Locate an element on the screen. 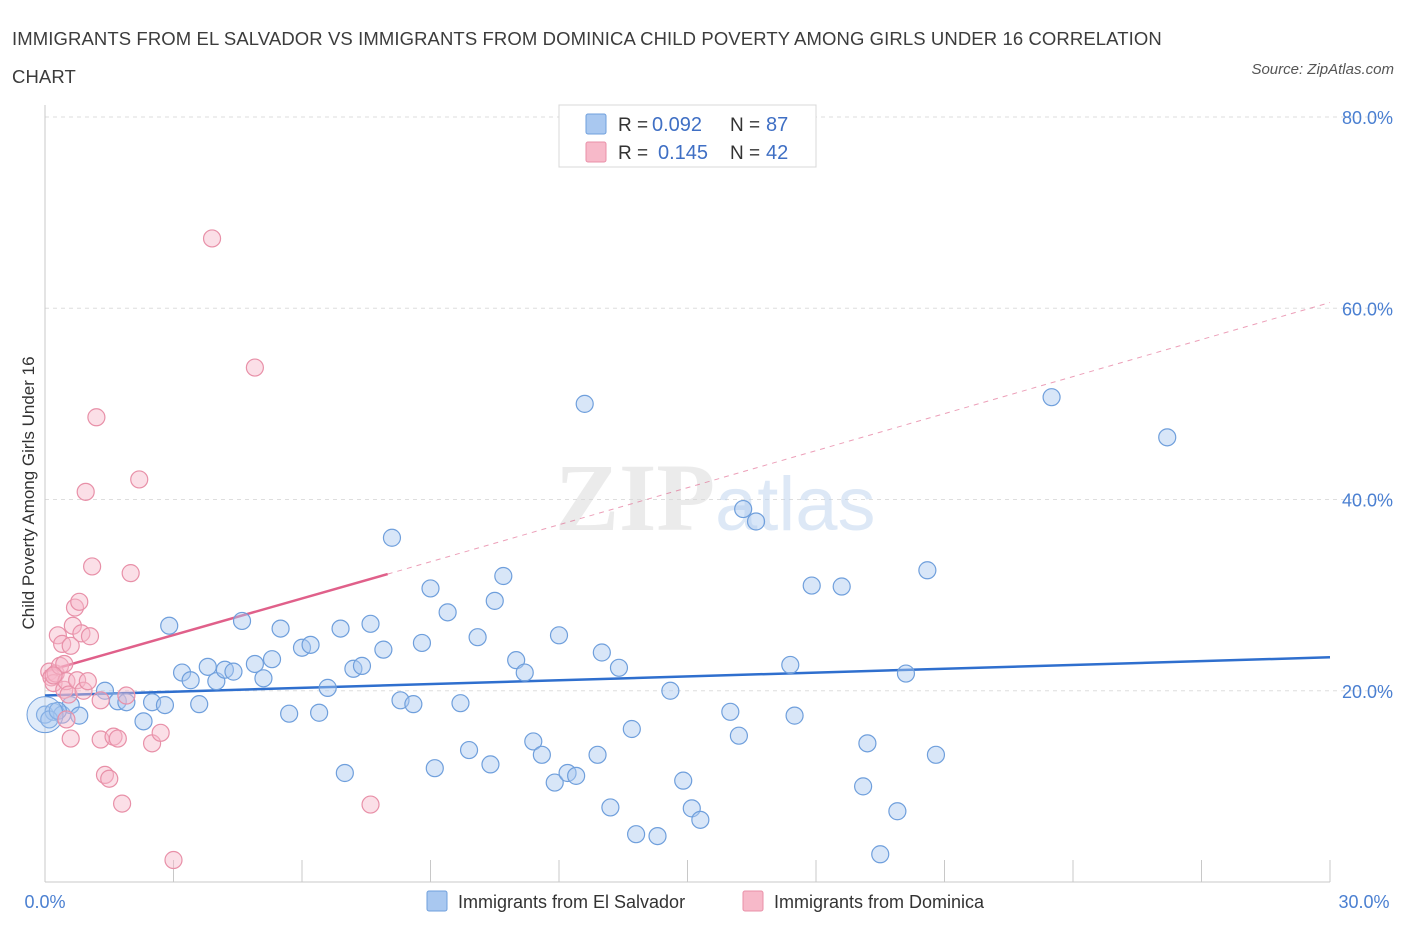  series-legend-label-el-salvador: Immigrants from El Salvador is located at coordinates (571, 902).